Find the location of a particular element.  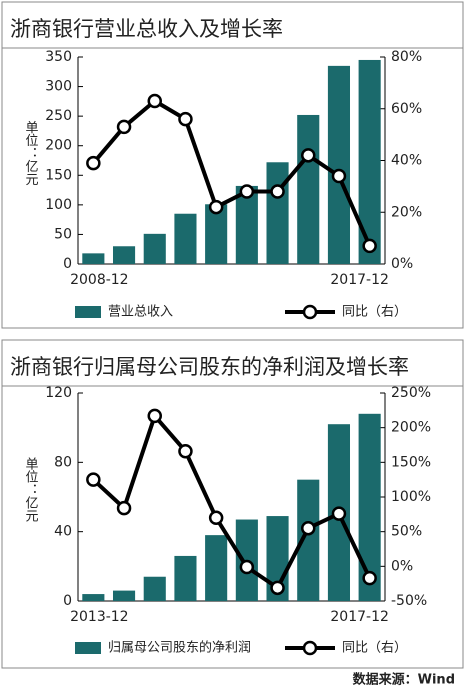

y2-tick-label: 40% is located at coordinates (406, 161).